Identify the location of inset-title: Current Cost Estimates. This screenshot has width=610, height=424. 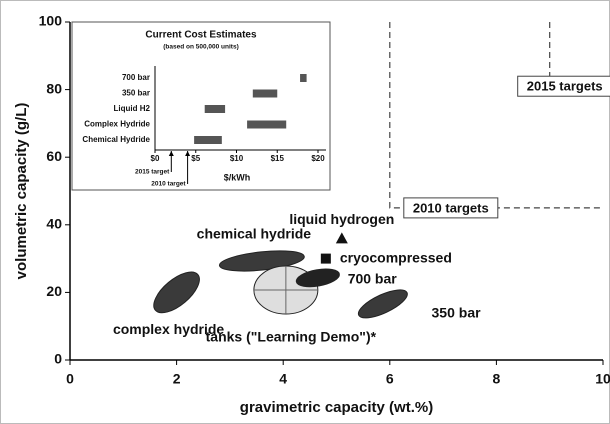
(201, 35).